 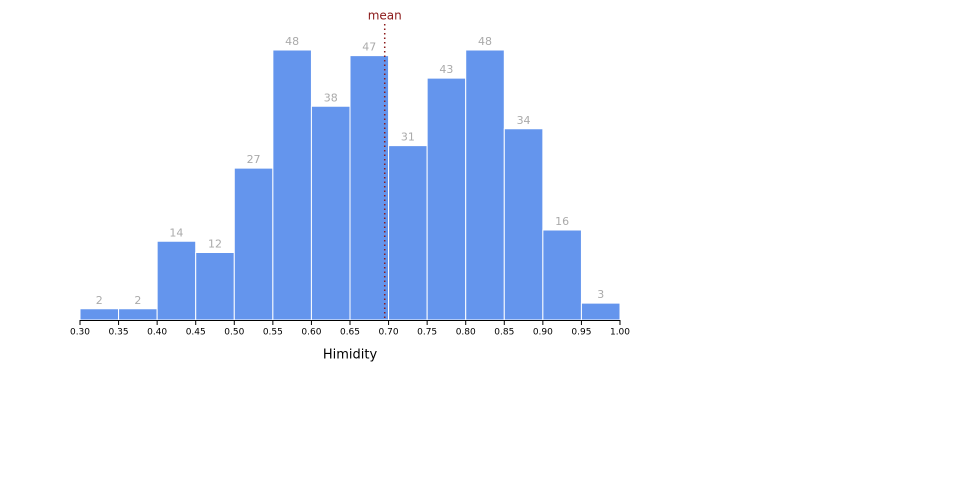 What do you see at coordinates (157, 333) in the screenshot?
I see `x-tick-label: 0.40` at bounding box center [157, 333].